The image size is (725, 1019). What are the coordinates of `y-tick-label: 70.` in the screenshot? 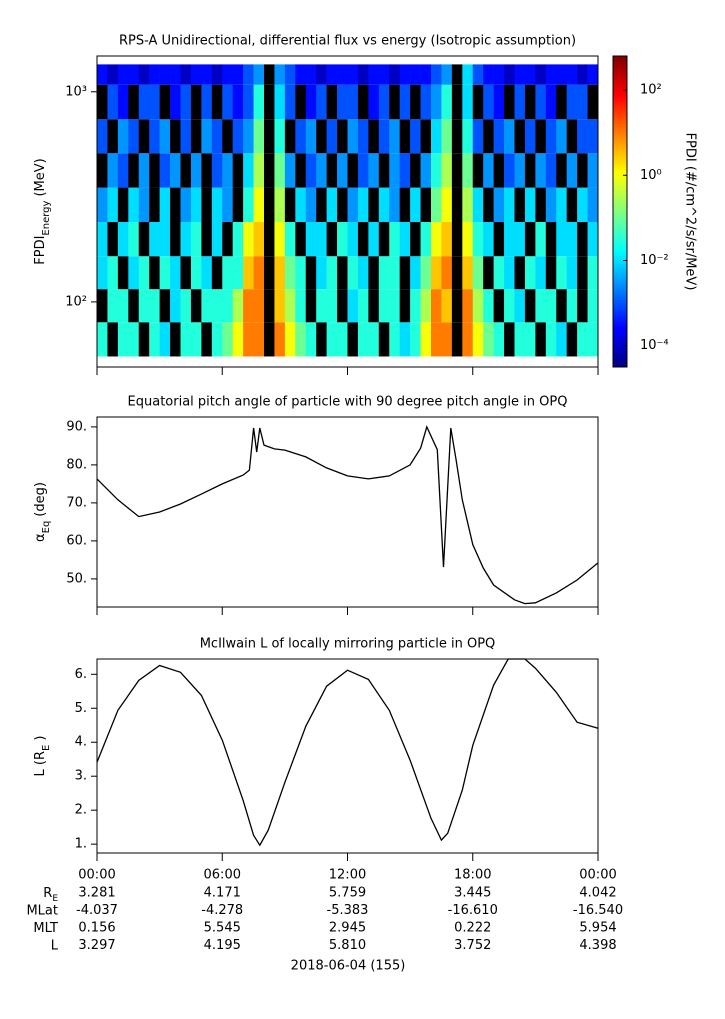 It's located at (76, 502).